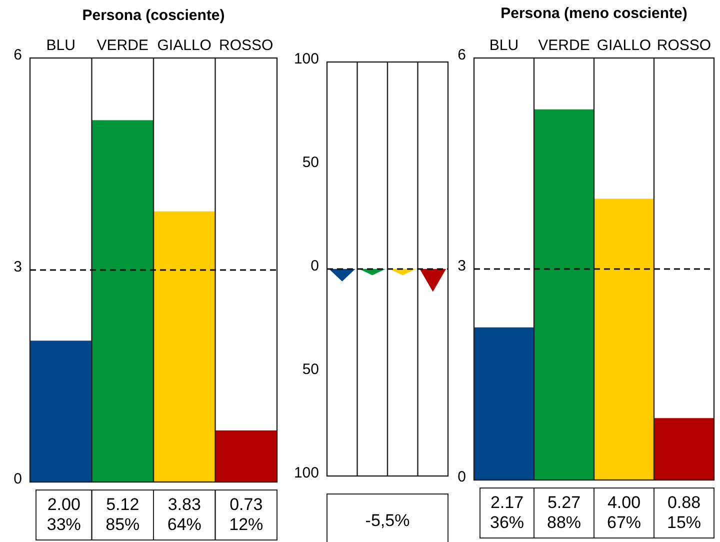 The image size is (720, 542). Describe the element at coordinates (184, 514) in the screenshot. I see `data-label: 3.83 64%` at that location.